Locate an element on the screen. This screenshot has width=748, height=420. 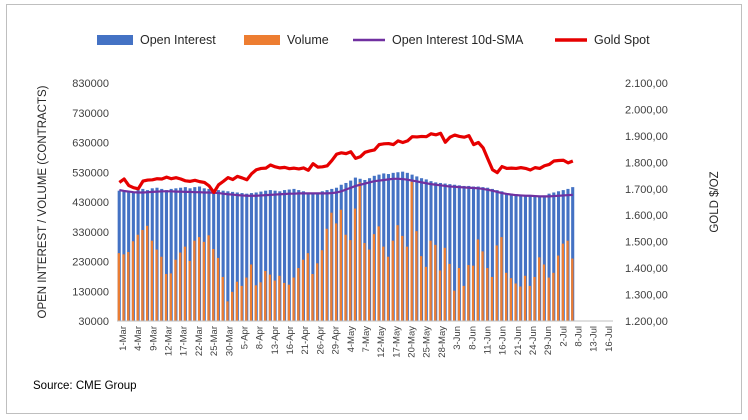
legend-label: Gold Spot is located at coordinates (622, 40).